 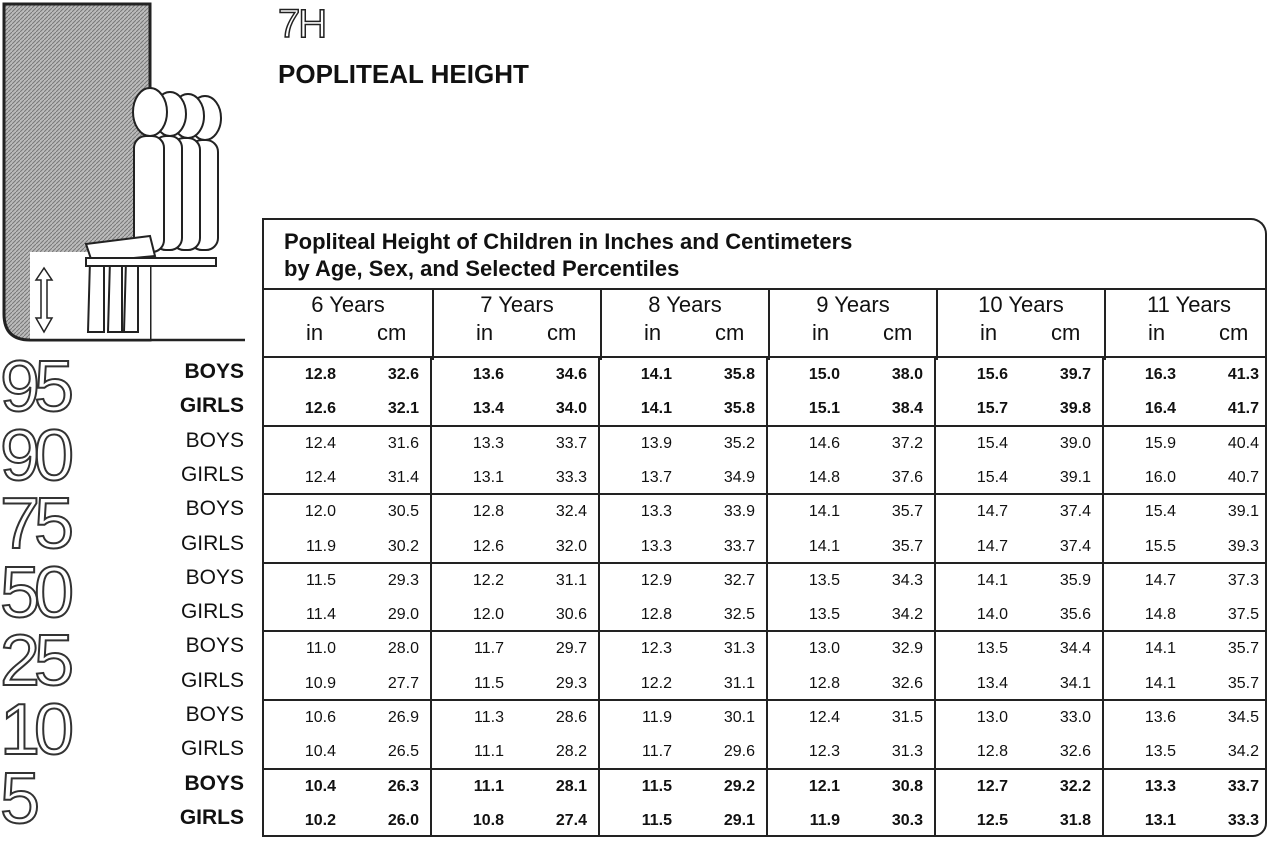 I want to click on table-cell: 28.2, so click(x=571, y=752).